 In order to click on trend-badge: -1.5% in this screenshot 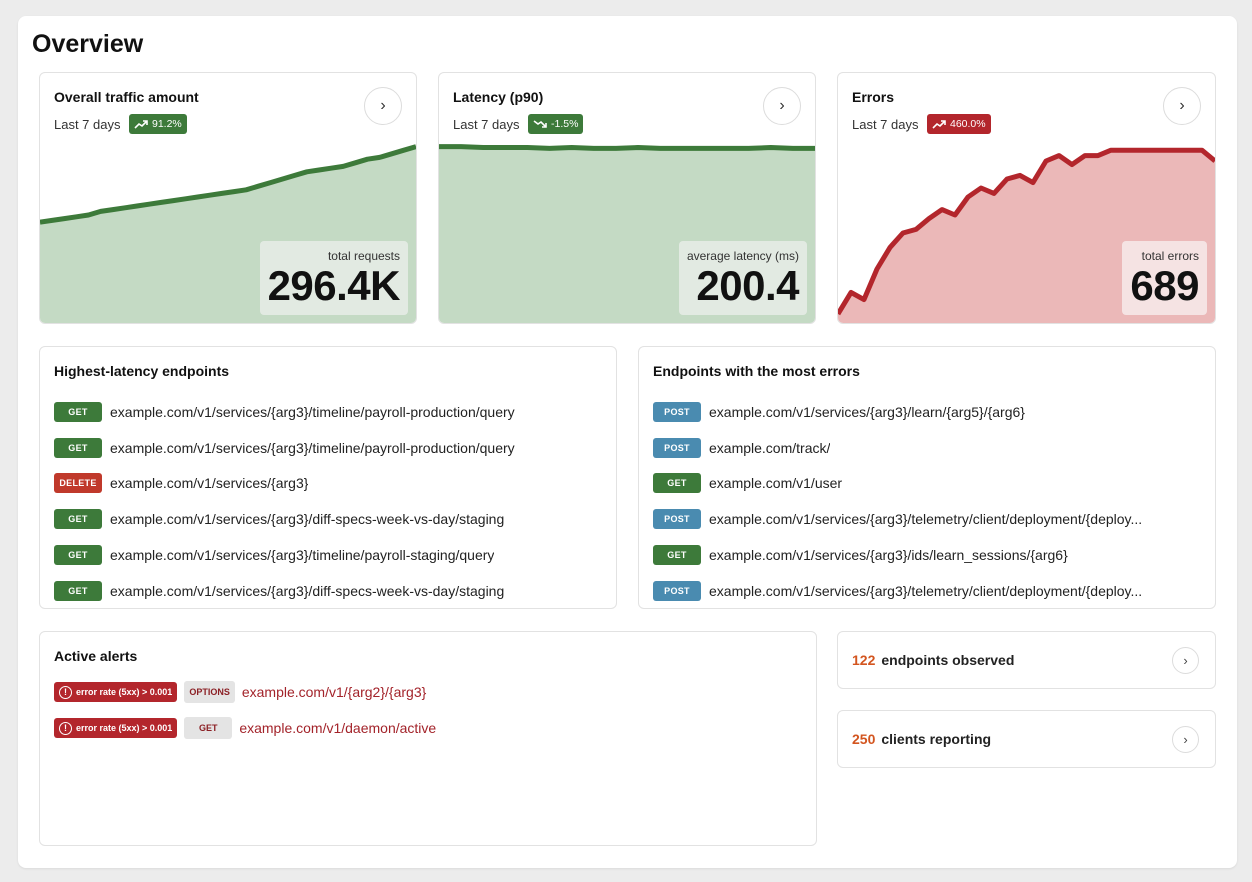, I will do `click(556, 124)`.